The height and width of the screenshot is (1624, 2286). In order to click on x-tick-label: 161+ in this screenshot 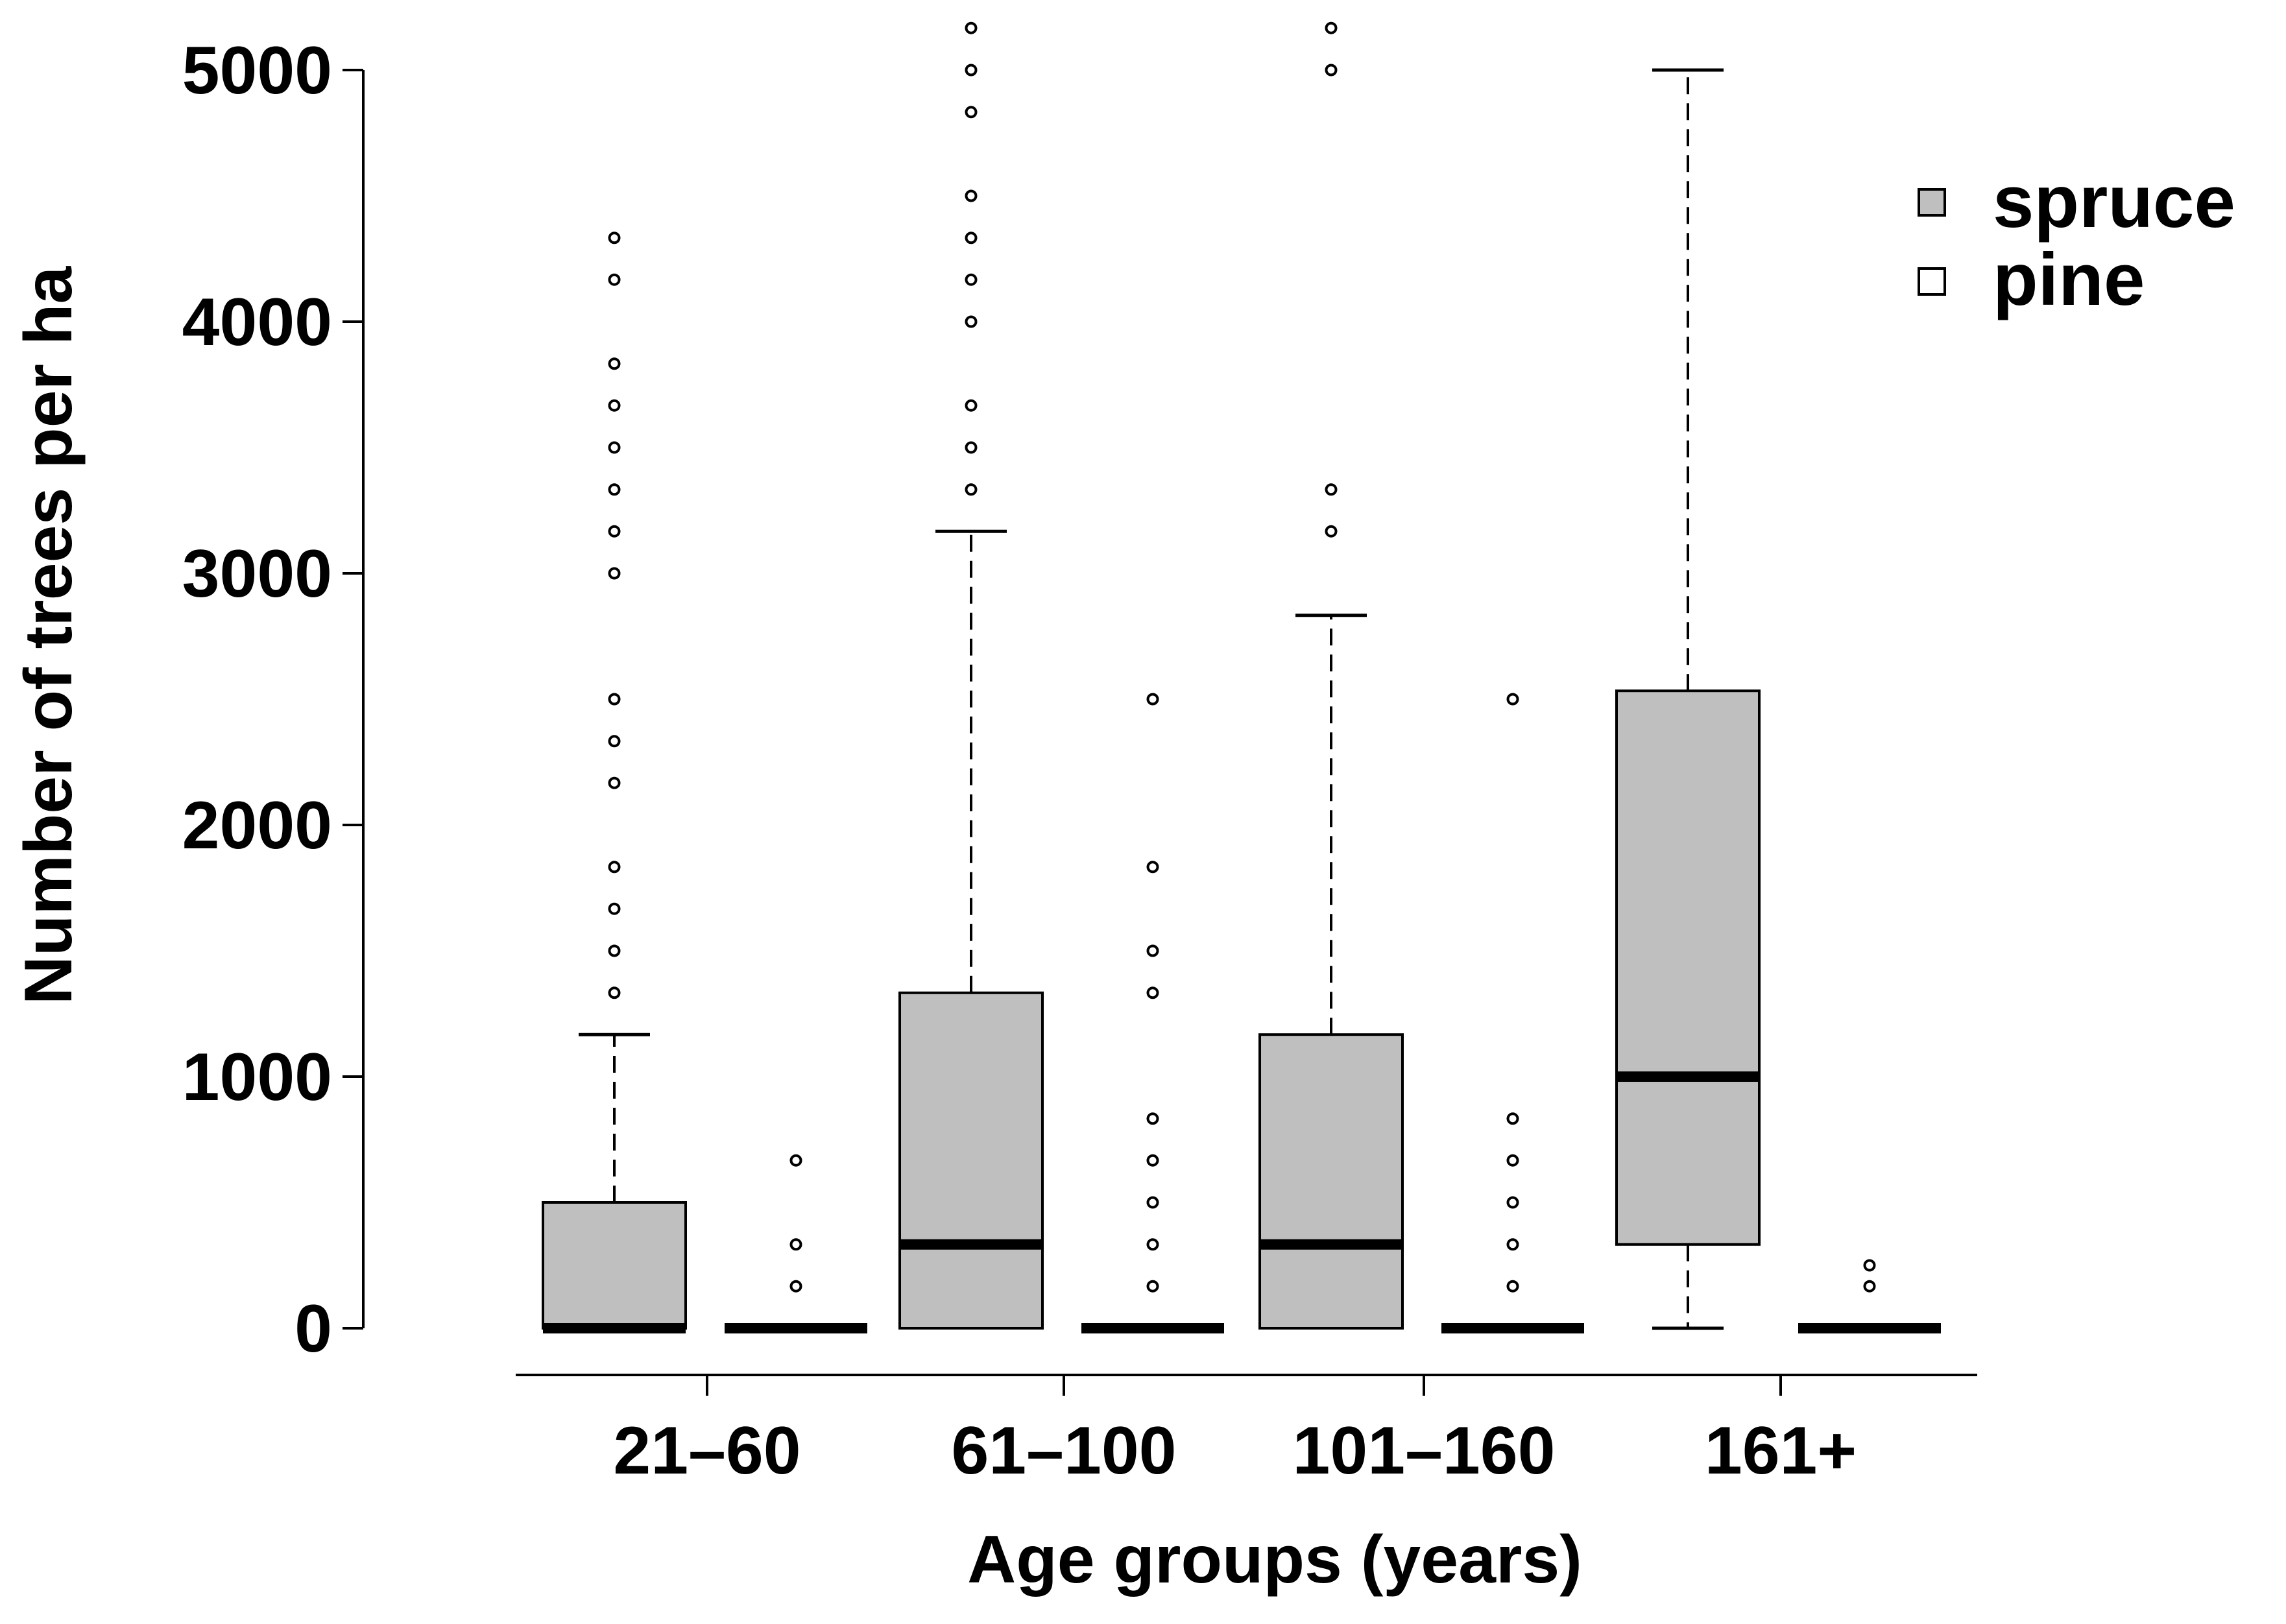, I will do `click(1781, 1450)`.